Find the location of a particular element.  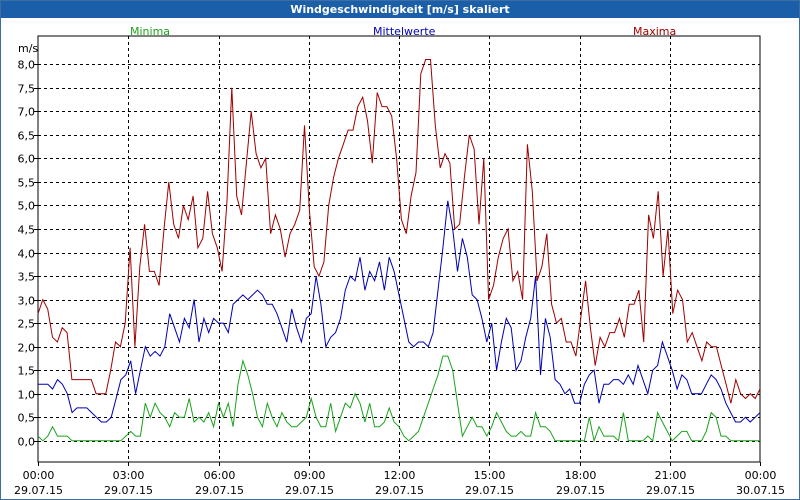

y-tick-label: 3,0 is located at coordinates (27, 301).